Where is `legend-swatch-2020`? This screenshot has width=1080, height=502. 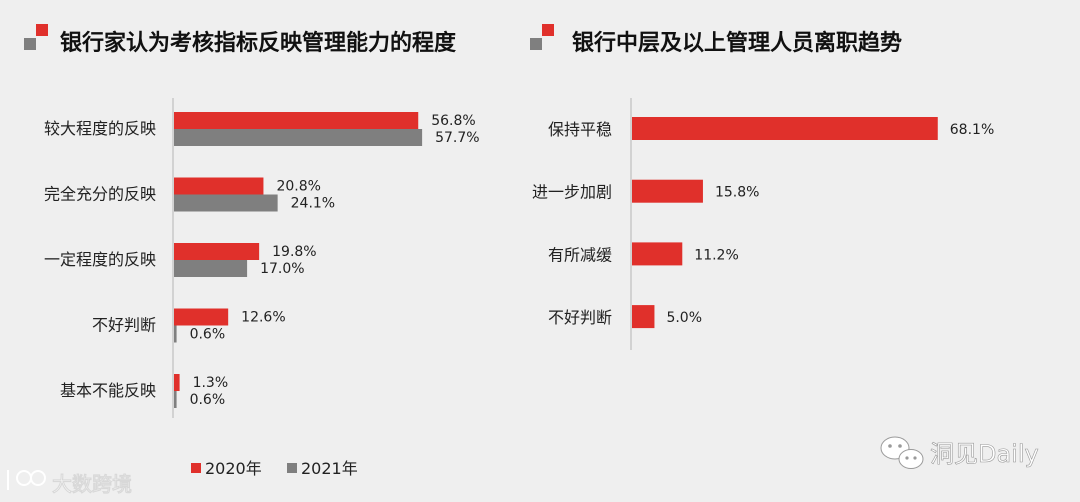
legend-swatch-2020 is located at coordinates (196, 468).